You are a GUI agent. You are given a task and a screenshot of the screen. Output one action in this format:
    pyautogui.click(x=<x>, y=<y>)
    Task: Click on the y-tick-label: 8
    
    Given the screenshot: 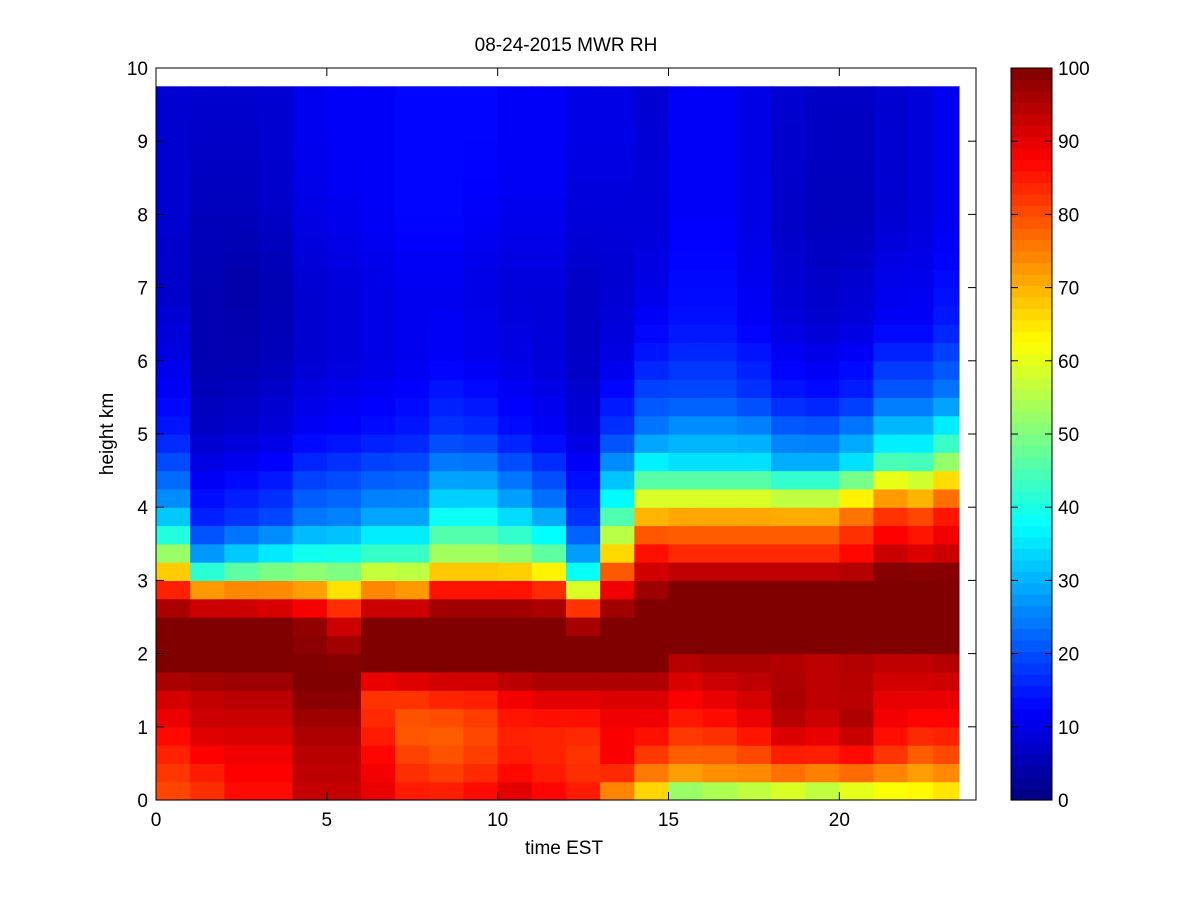 What is the action you would take?
    pyautogui.click(x=142, y=215)
    